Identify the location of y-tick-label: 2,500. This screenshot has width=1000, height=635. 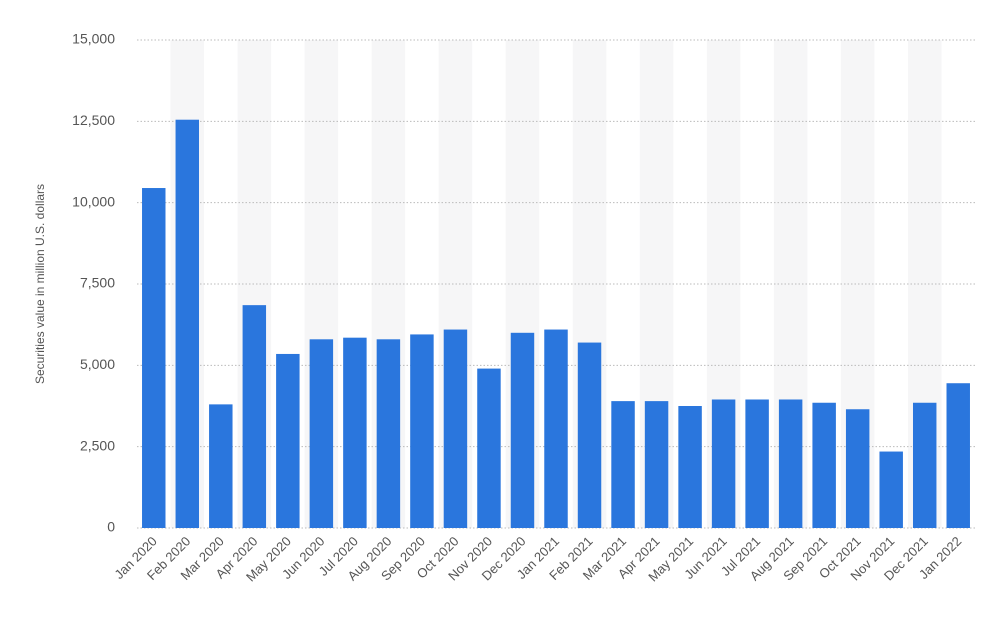
(97, 445).